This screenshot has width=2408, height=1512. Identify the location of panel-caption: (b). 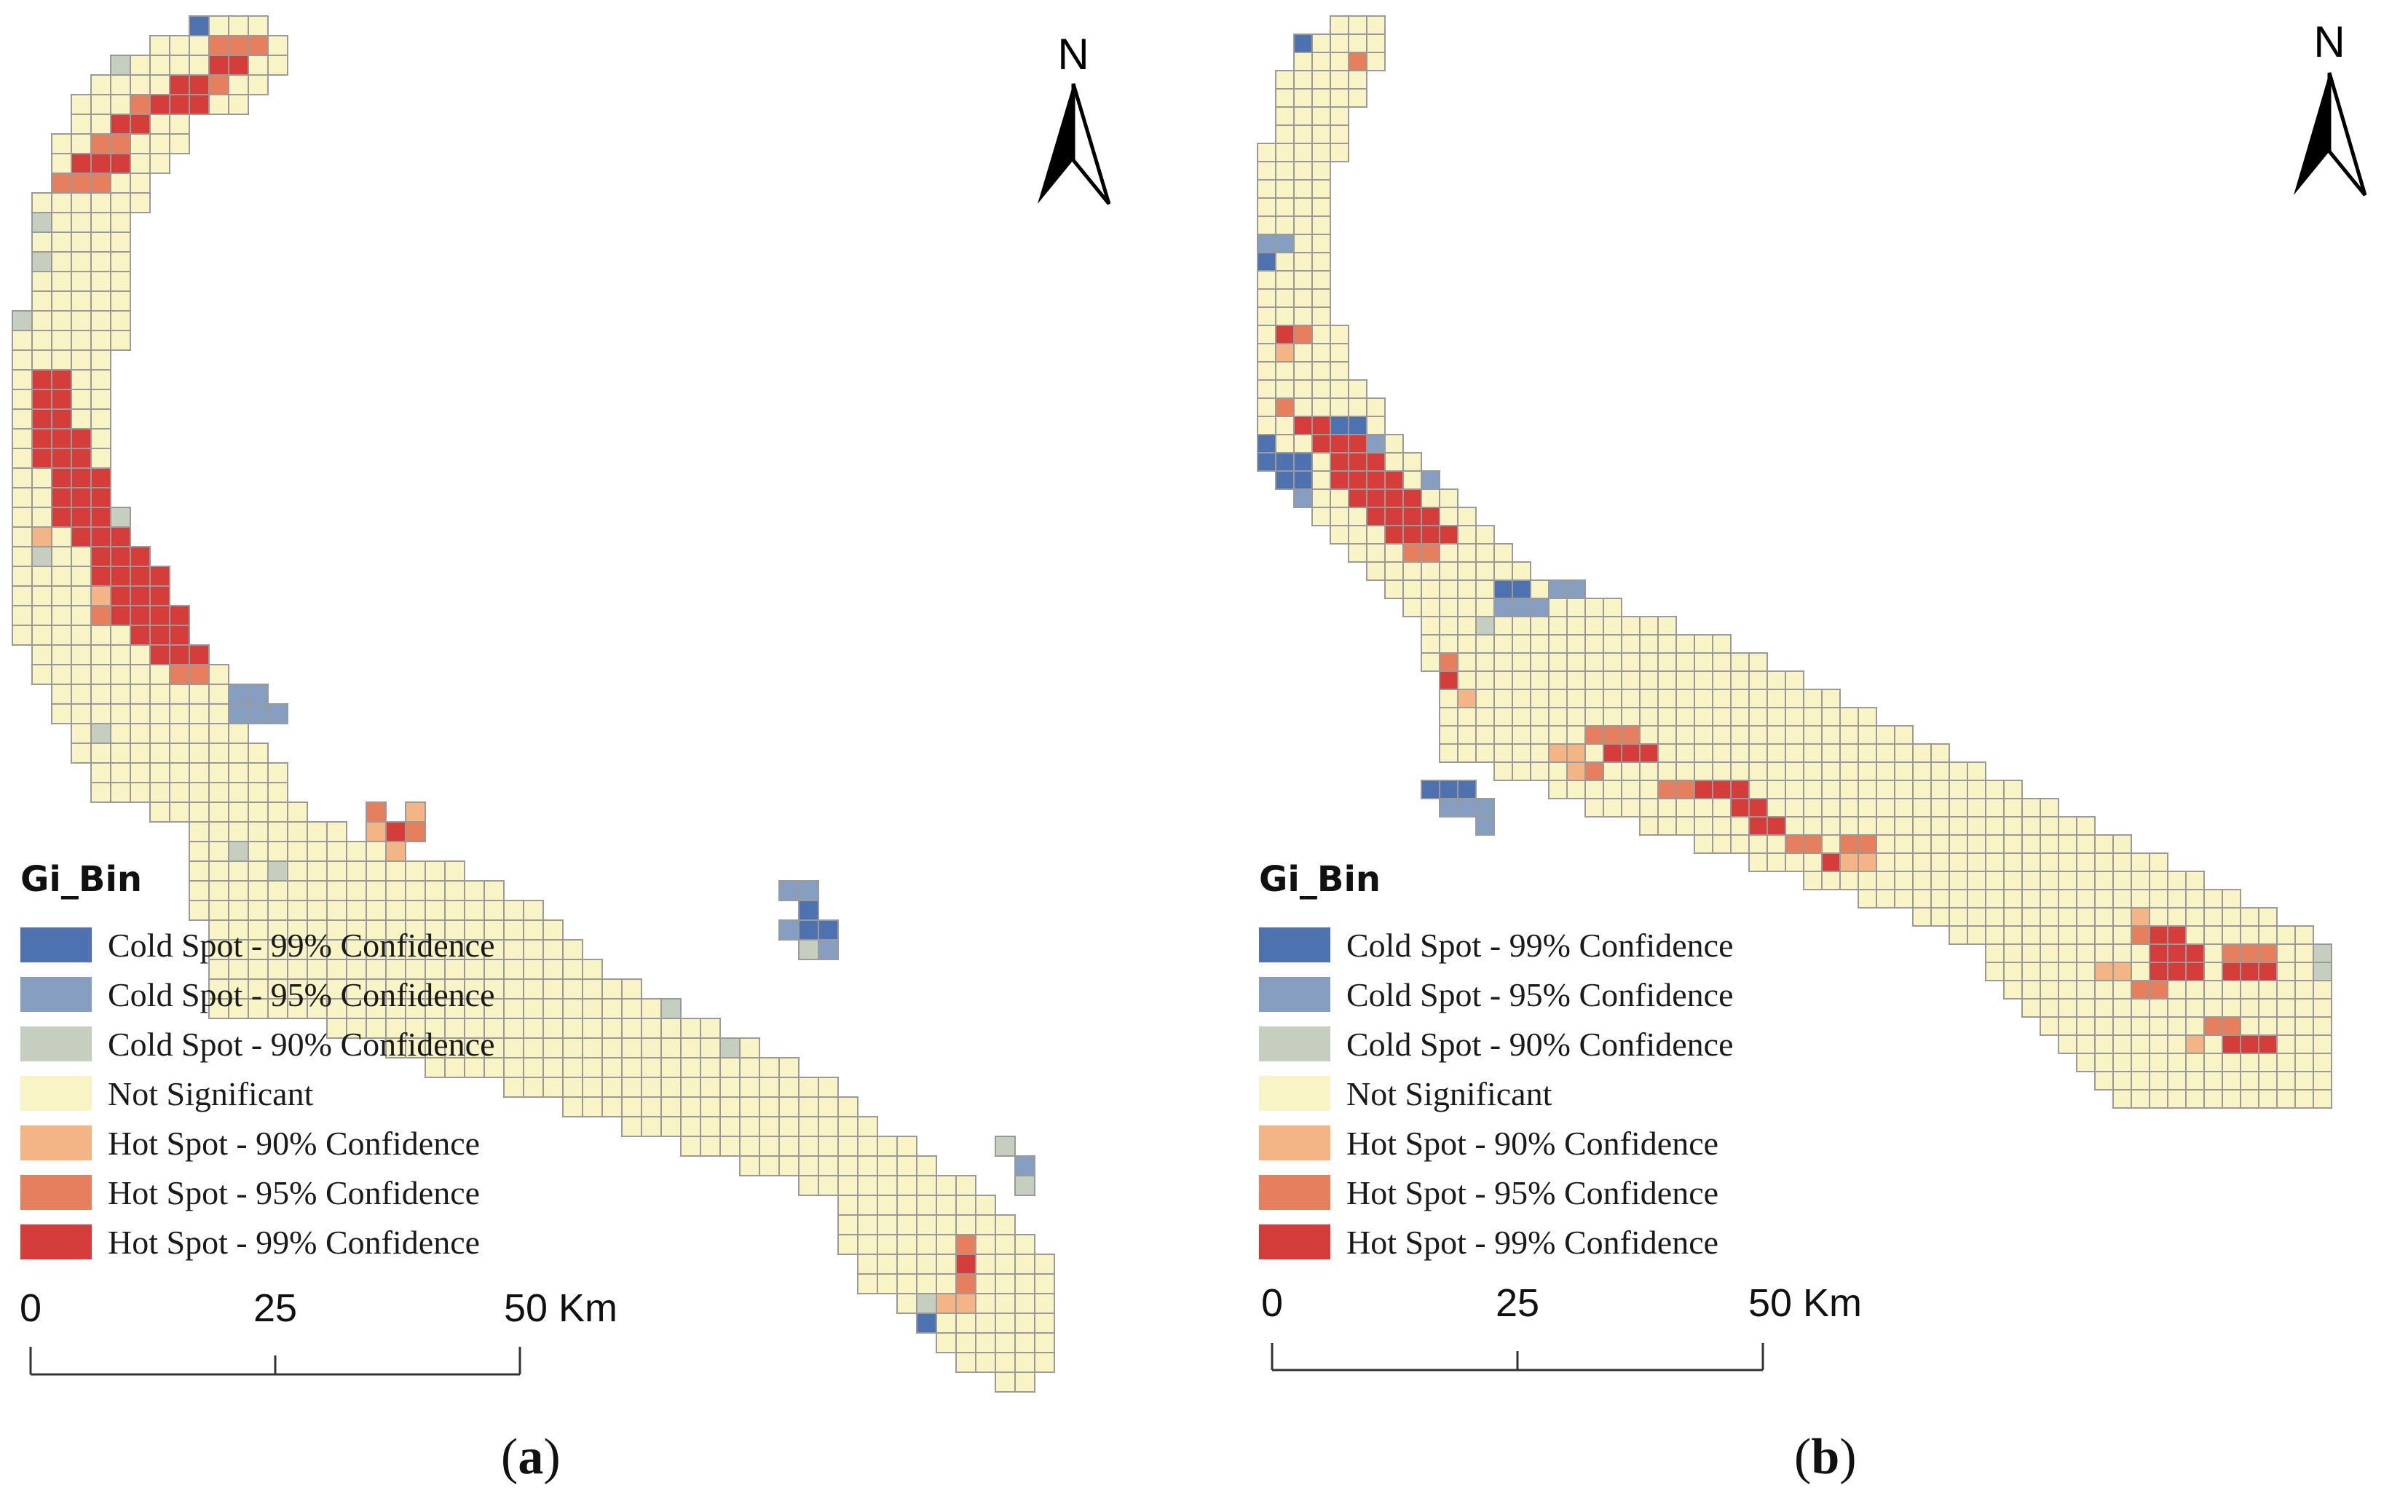
(1825, 1457).